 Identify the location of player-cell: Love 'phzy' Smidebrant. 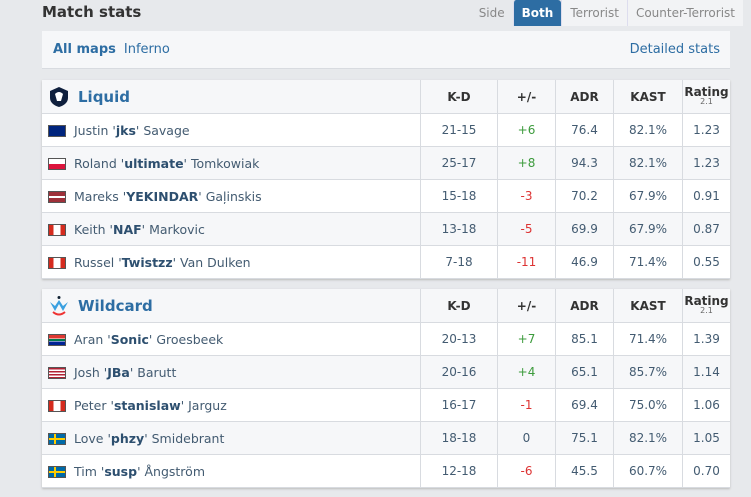
(231, 438).